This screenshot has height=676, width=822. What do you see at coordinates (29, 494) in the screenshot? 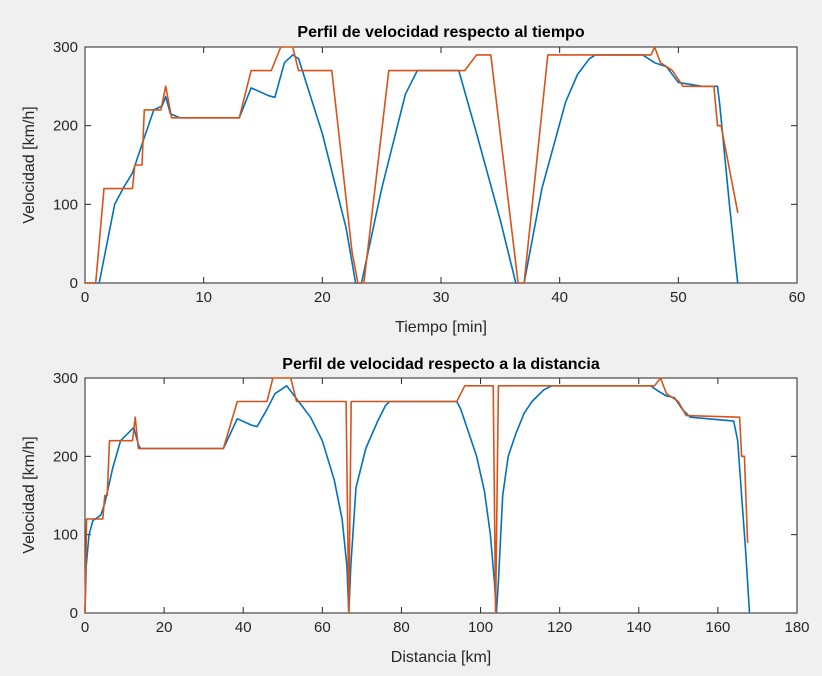
I see `distance-plot-ylabel: Velocidad [km/h]` at bounding box center [29, 494].